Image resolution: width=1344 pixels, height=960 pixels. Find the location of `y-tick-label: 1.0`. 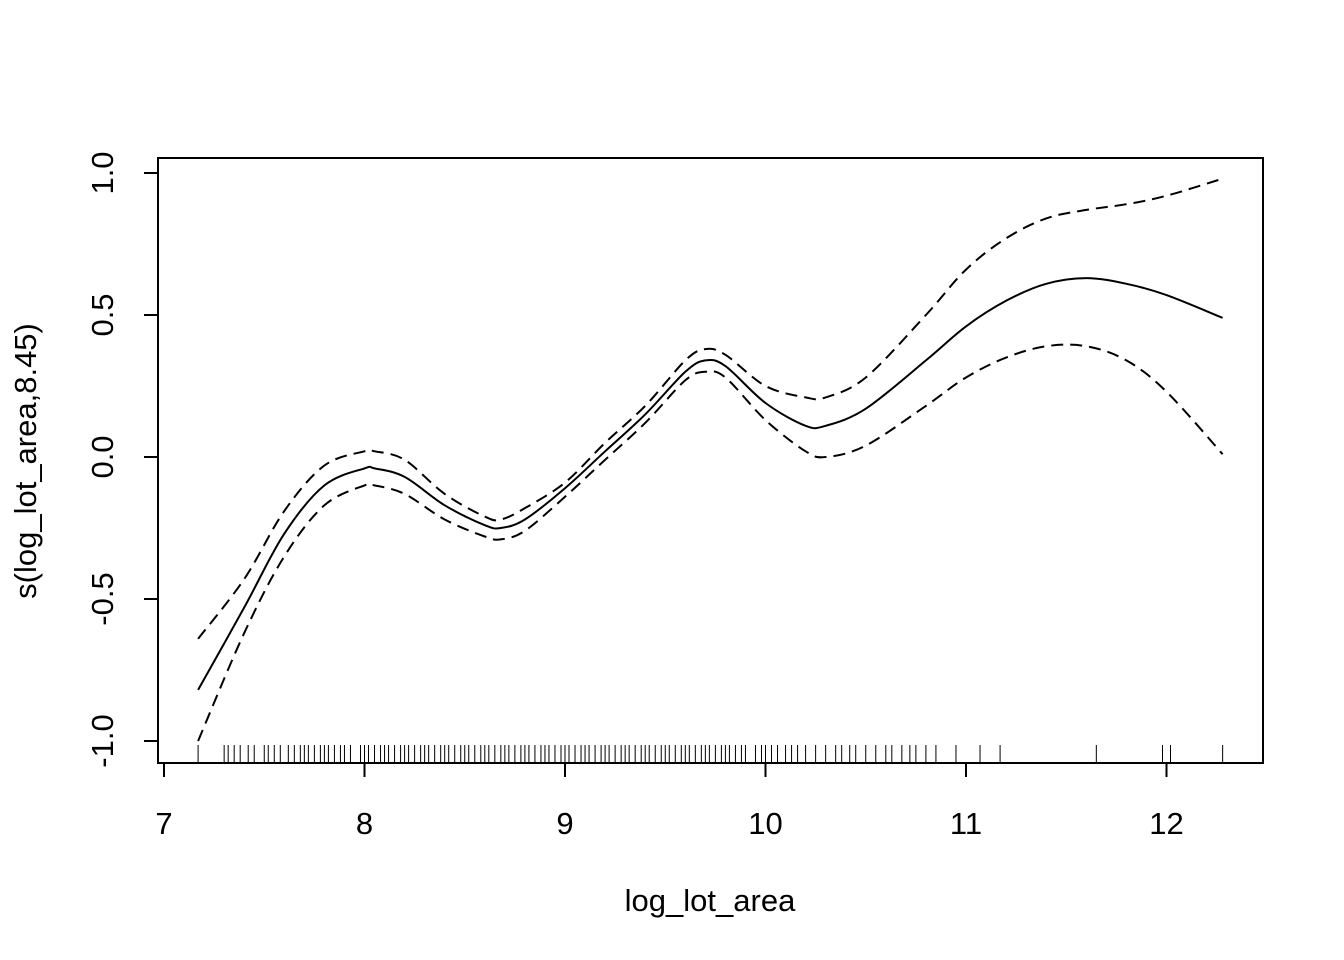

y-tick-label: 1.0 is located at coordinates (102, 172).